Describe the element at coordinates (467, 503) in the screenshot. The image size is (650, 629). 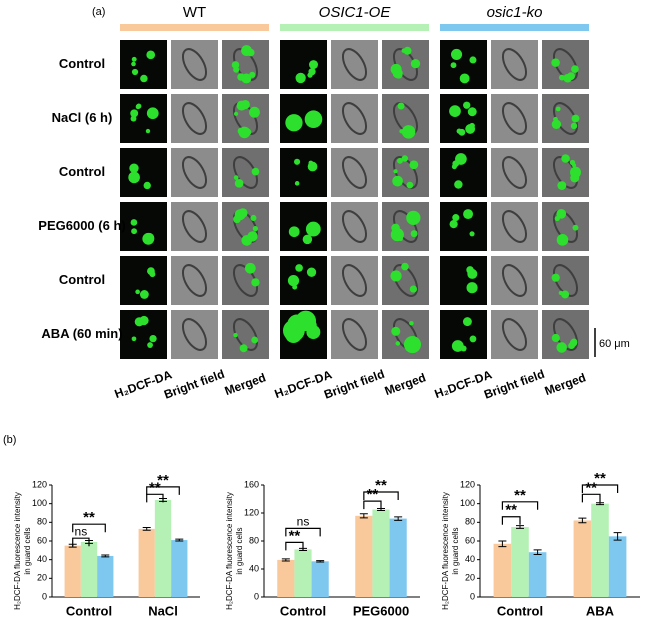
I see `y-tick-label: 100` at that location.